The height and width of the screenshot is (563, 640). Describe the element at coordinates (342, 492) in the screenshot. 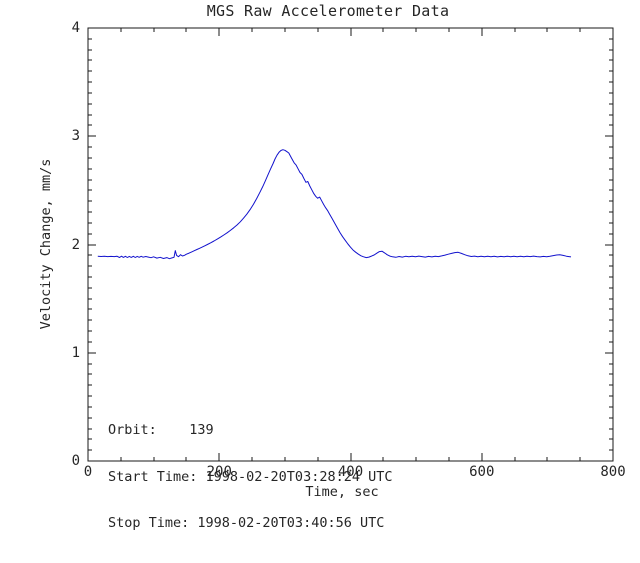

I see `x-axis-title: Time, sec` at that location.